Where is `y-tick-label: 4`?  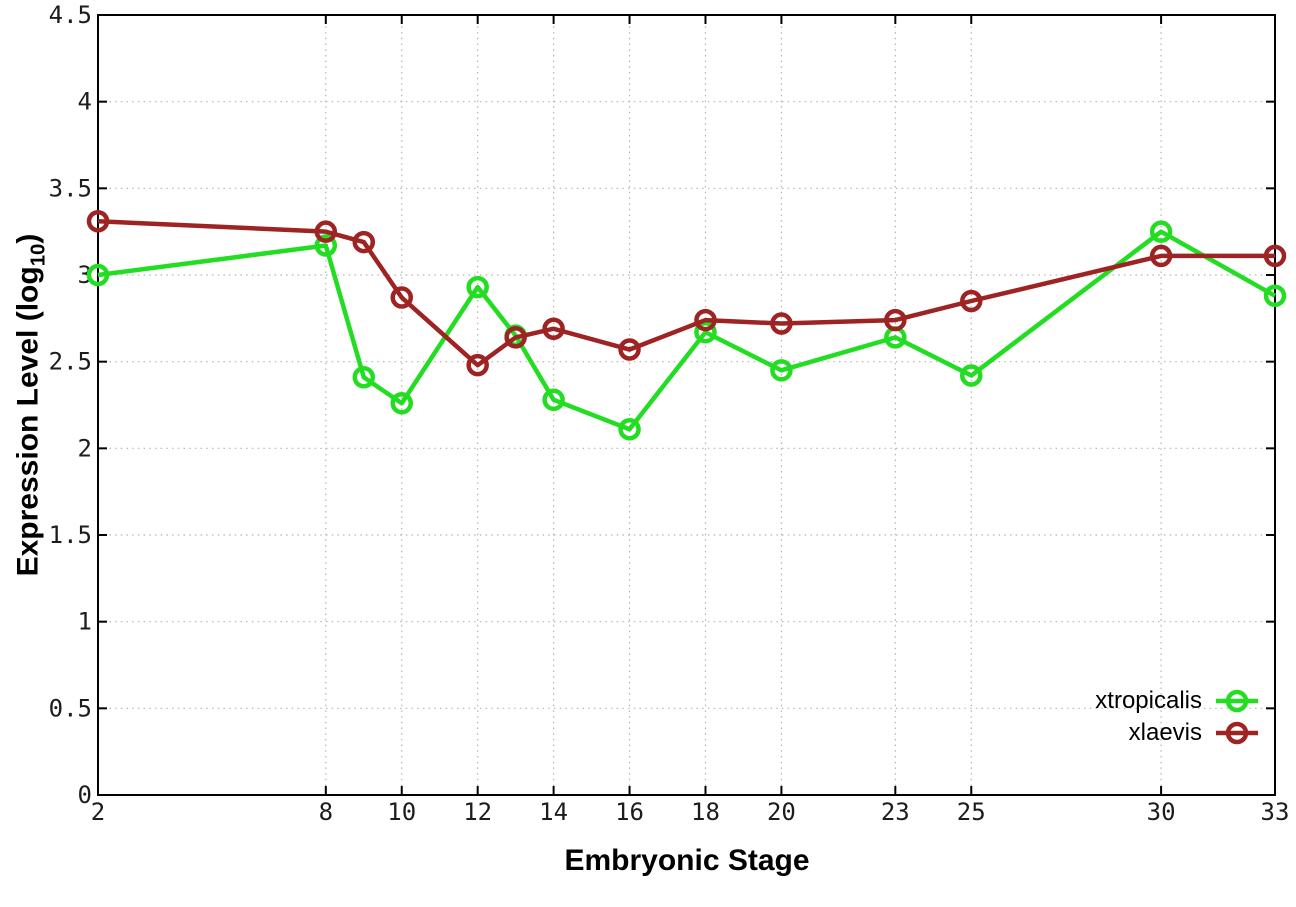
y-tick-label: 4 is located at coordinates (85, 102).